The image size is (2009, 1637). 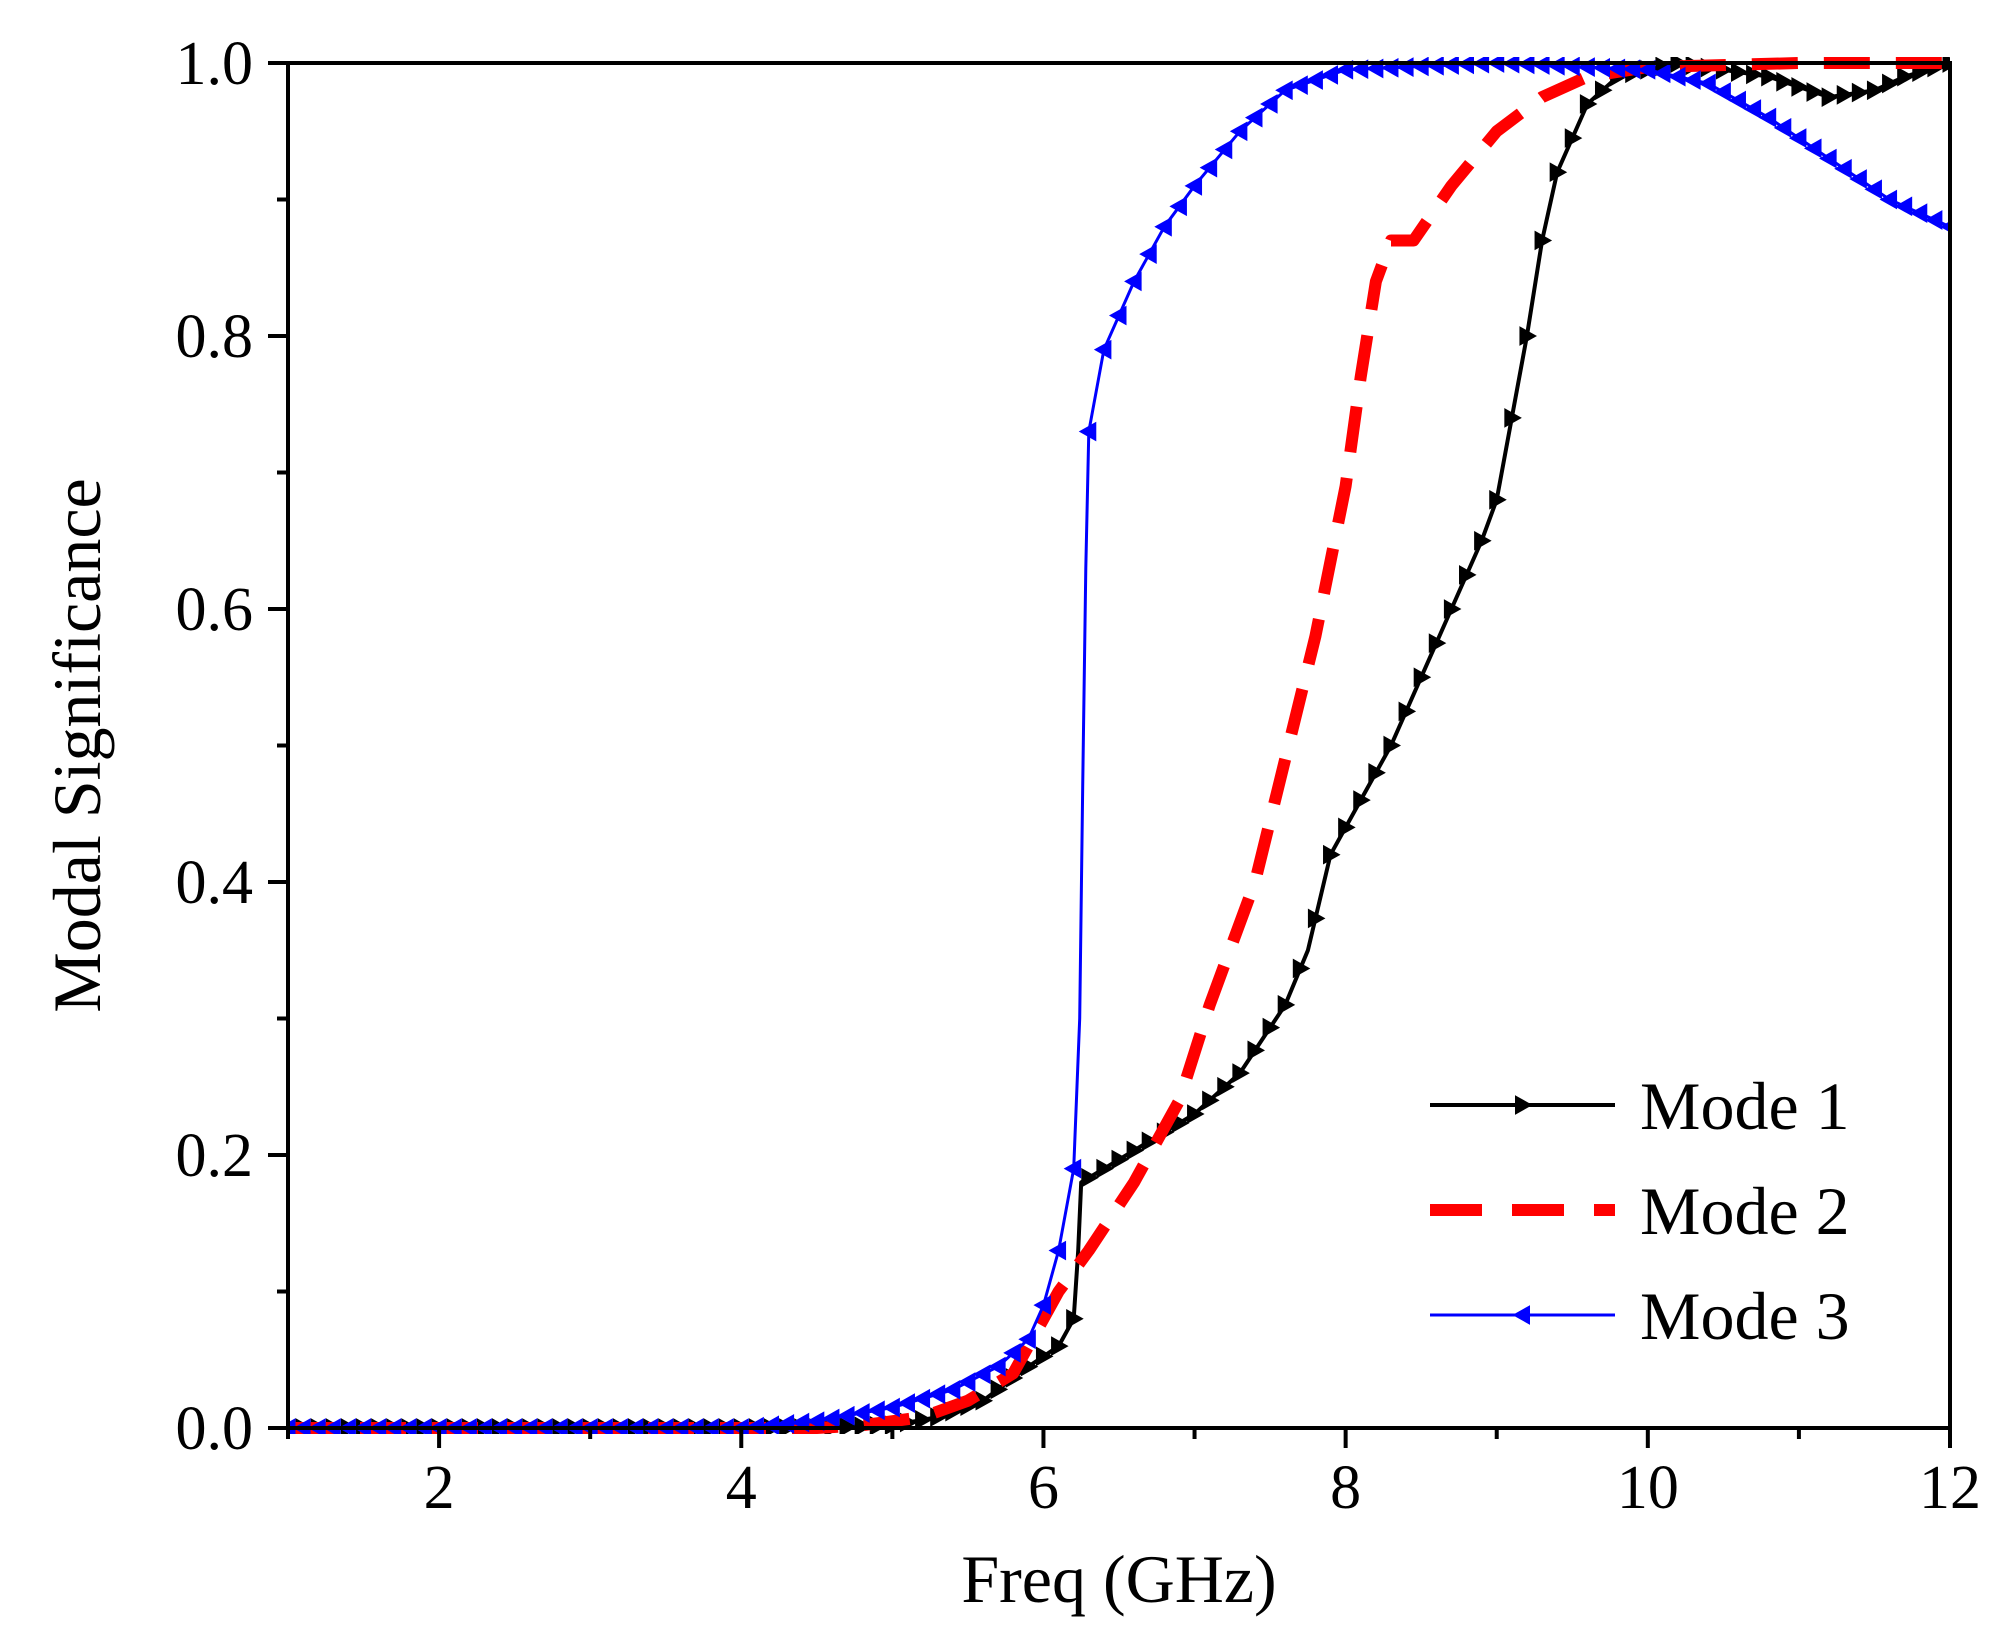 I want to click on x-tick-label: 4, so click(x=741, y=1488).